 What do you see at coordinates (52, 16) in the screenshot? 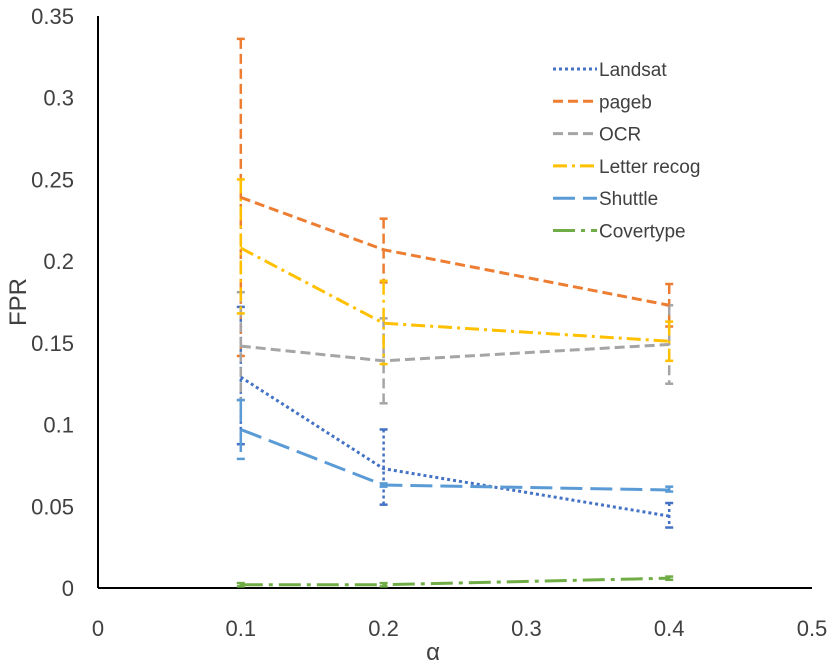
I see `y-tick-label: 0.35` at bounding box center [52, 16].